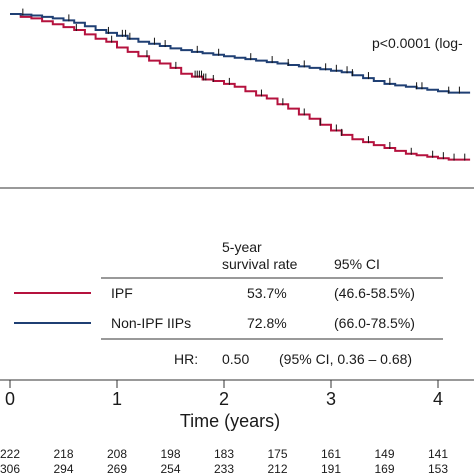 This screenshot has height=474, width=474. What do you see at coordinates (438, 468) in the screenshot?
I see `risk-count: 153` at bounding box center [438, 468].